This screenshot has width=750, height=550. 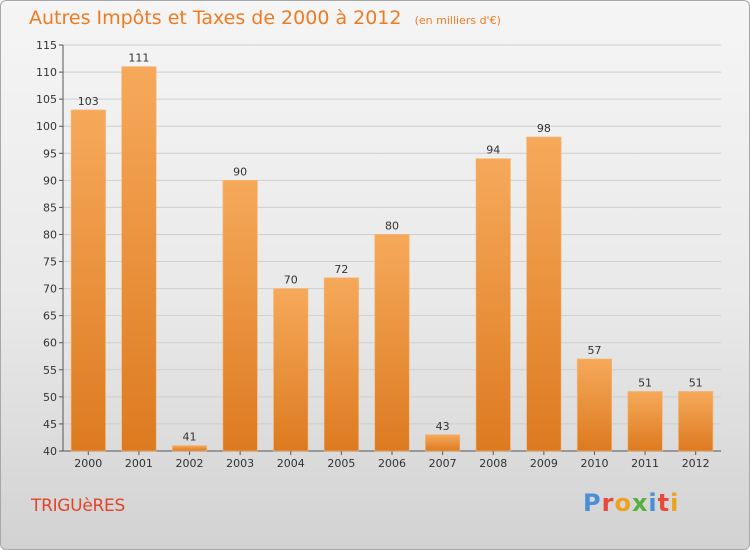 I want to click on bar-2006, so click(x=392, y=343).